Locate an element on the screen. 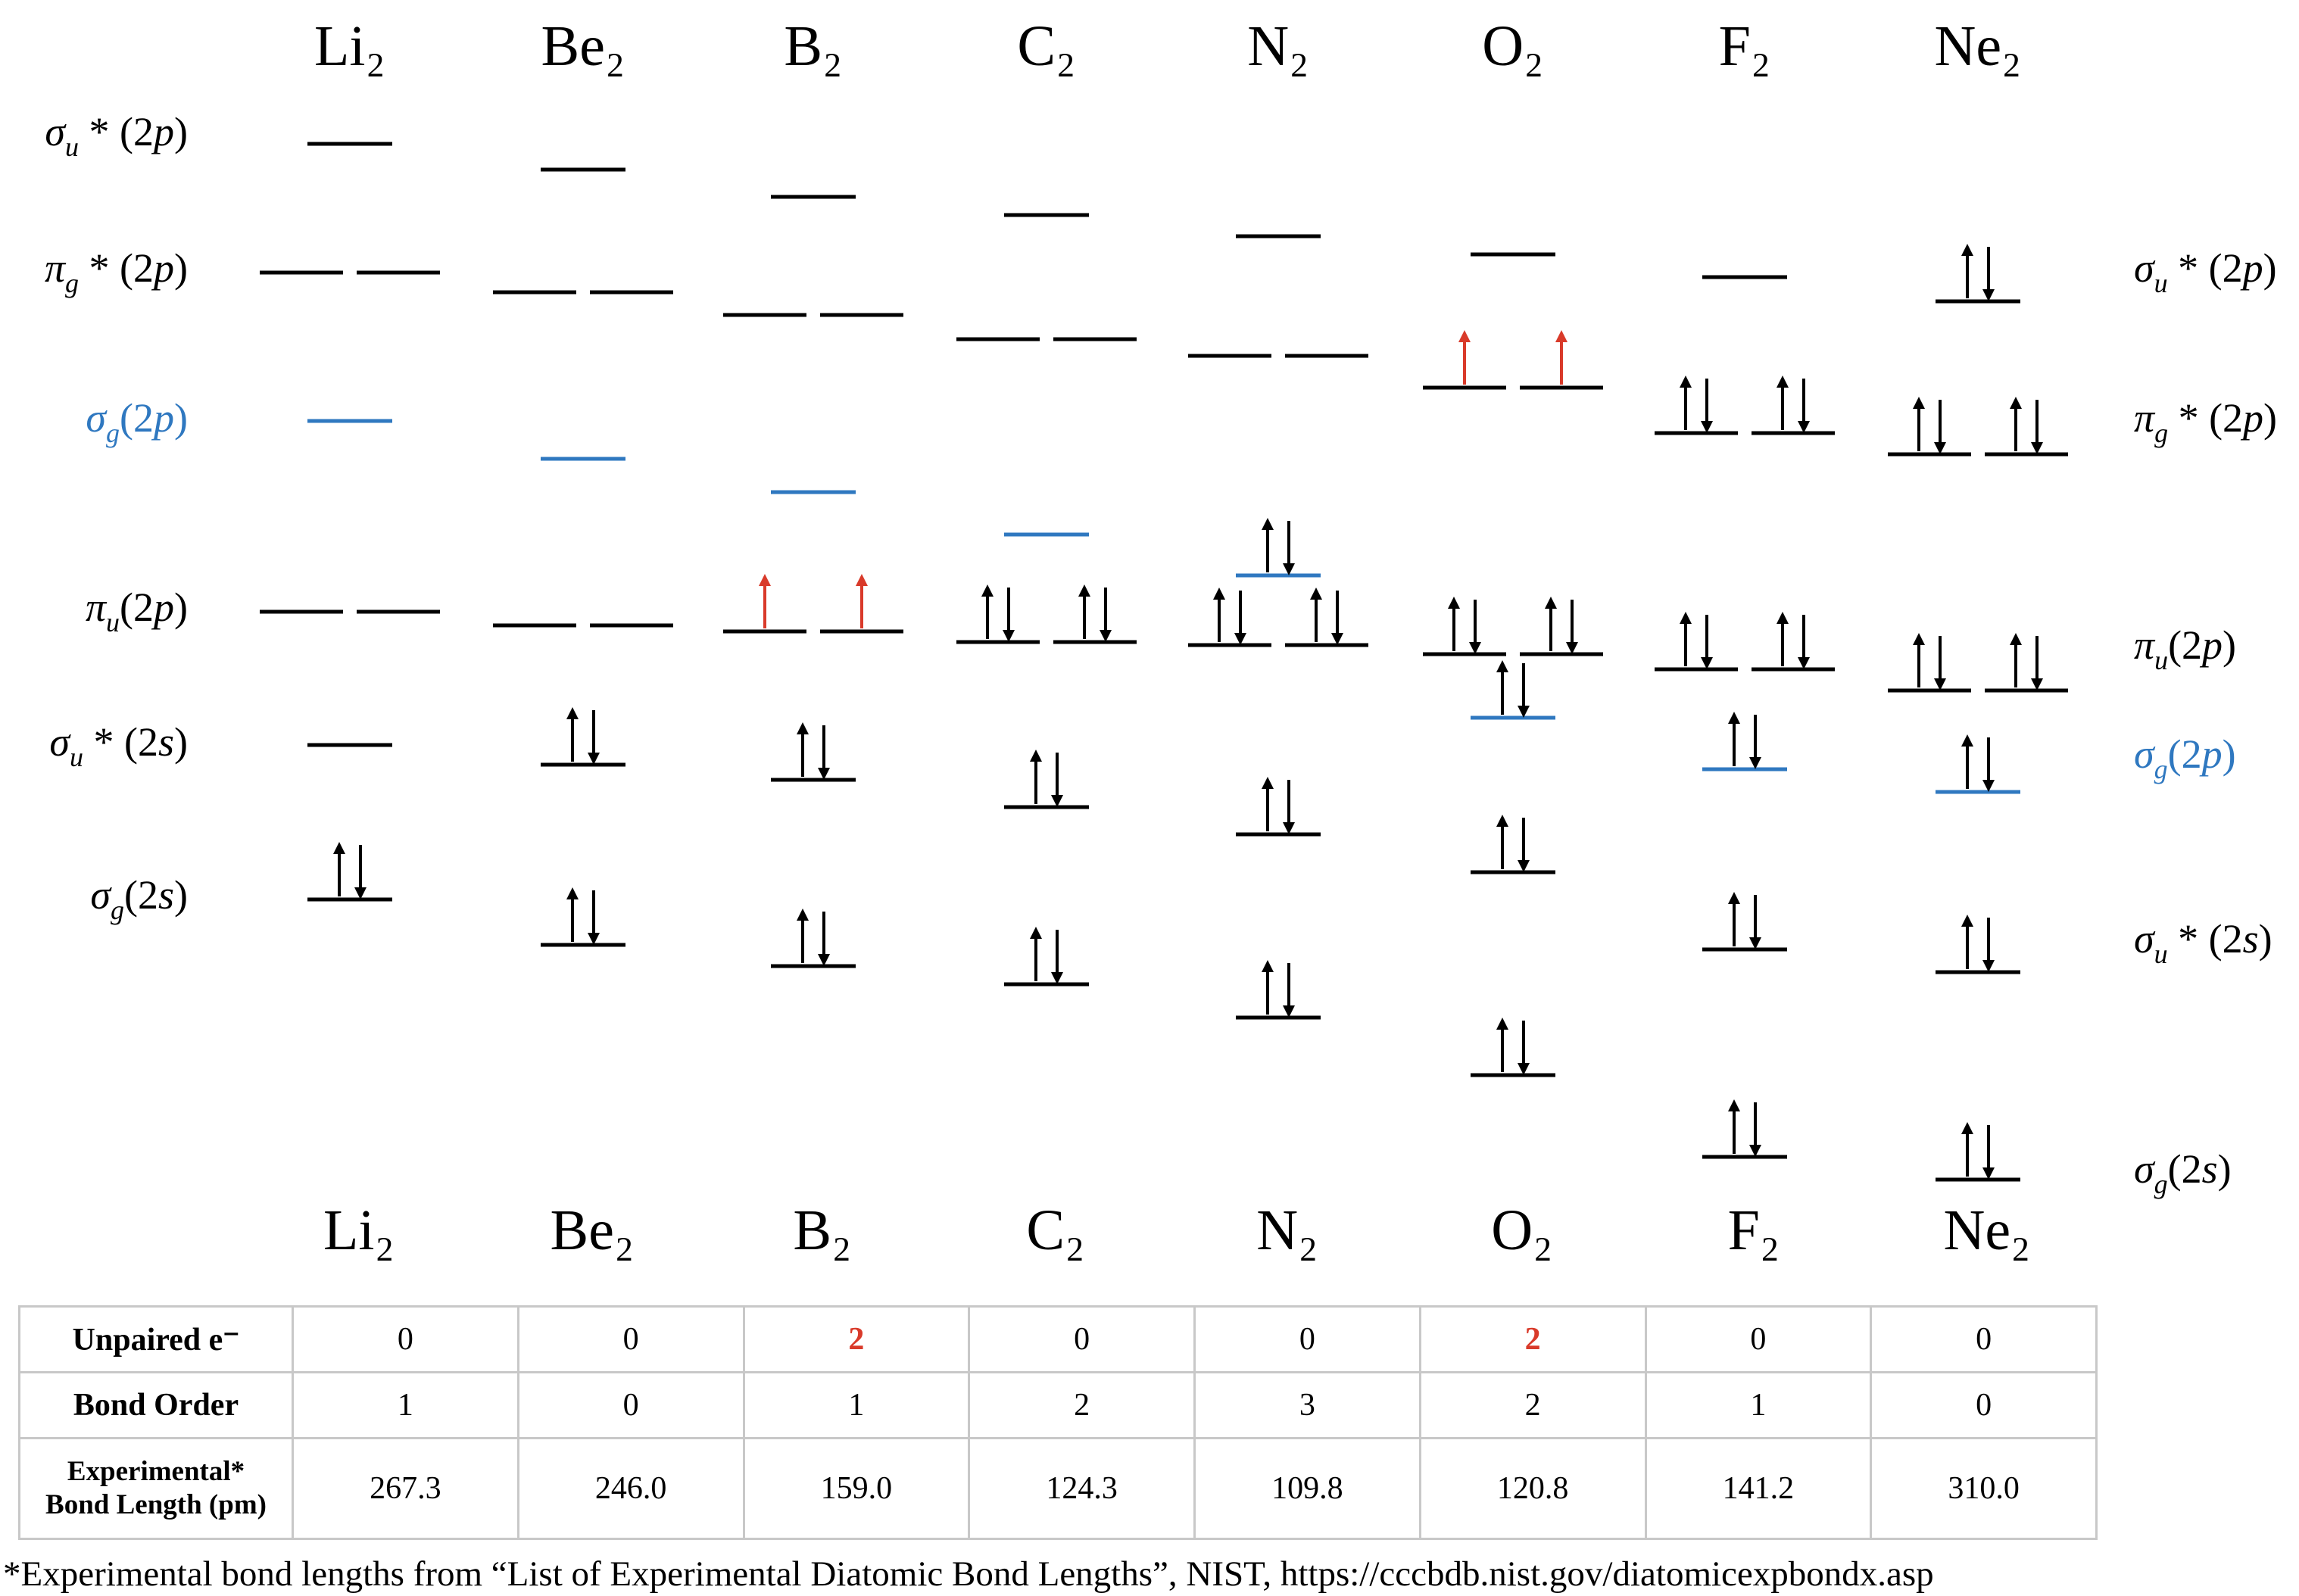 The height and width of the screenshot is (1596, 2299). cell-bond-order: 3 is located at coordinates (1307, 1405).